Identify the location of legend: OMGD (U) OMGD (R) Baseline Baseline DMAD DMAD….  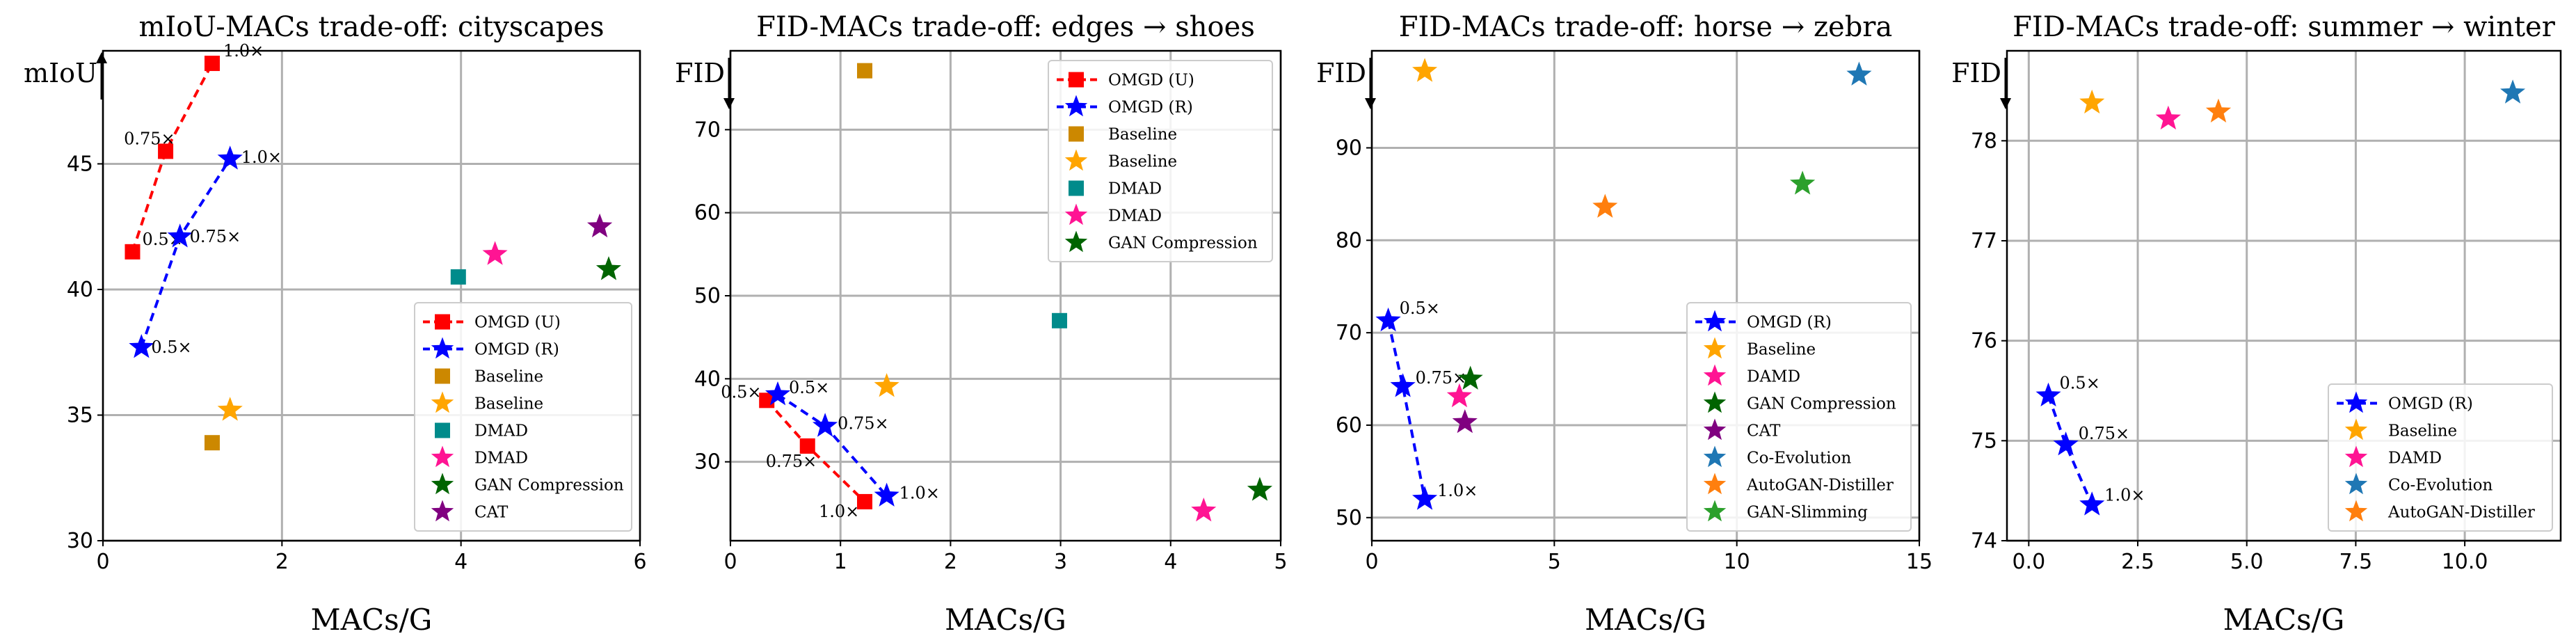
(1160, 161).